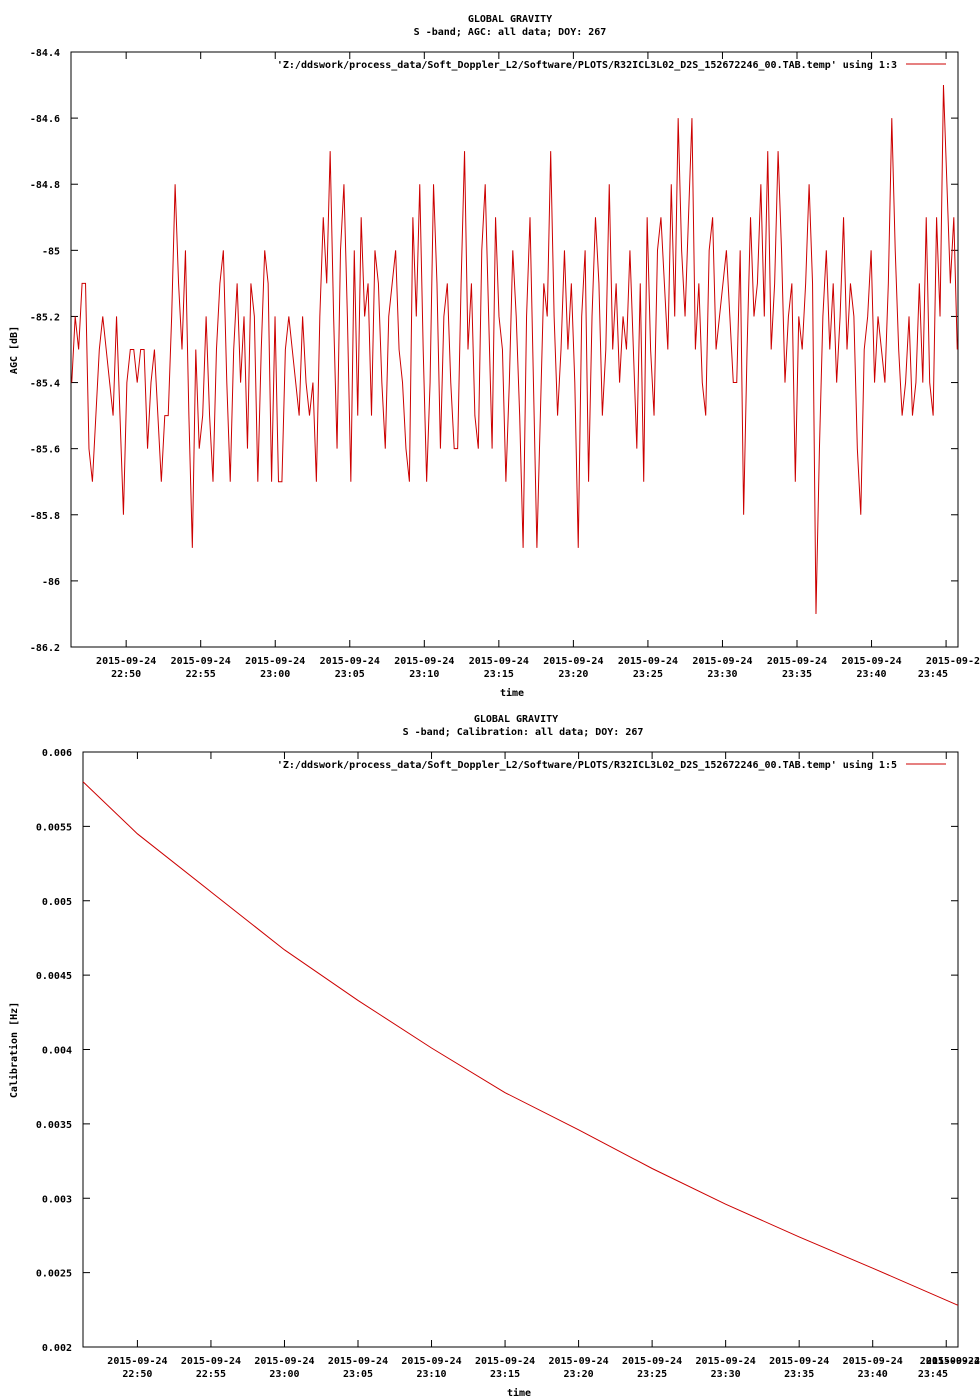 This screenshot has height=1400, width=980. I want to click on y-tick-label: 0.004, so click(57, 1051).